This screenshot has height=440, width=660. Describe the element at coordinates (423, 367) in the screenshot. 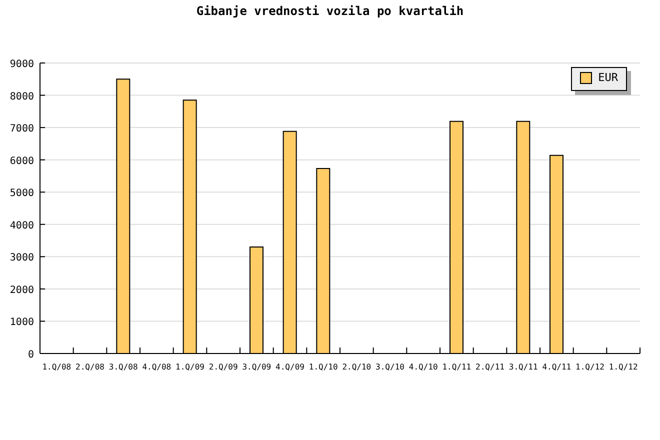

I see `x-tick-label: 4.Q/10` at that location.